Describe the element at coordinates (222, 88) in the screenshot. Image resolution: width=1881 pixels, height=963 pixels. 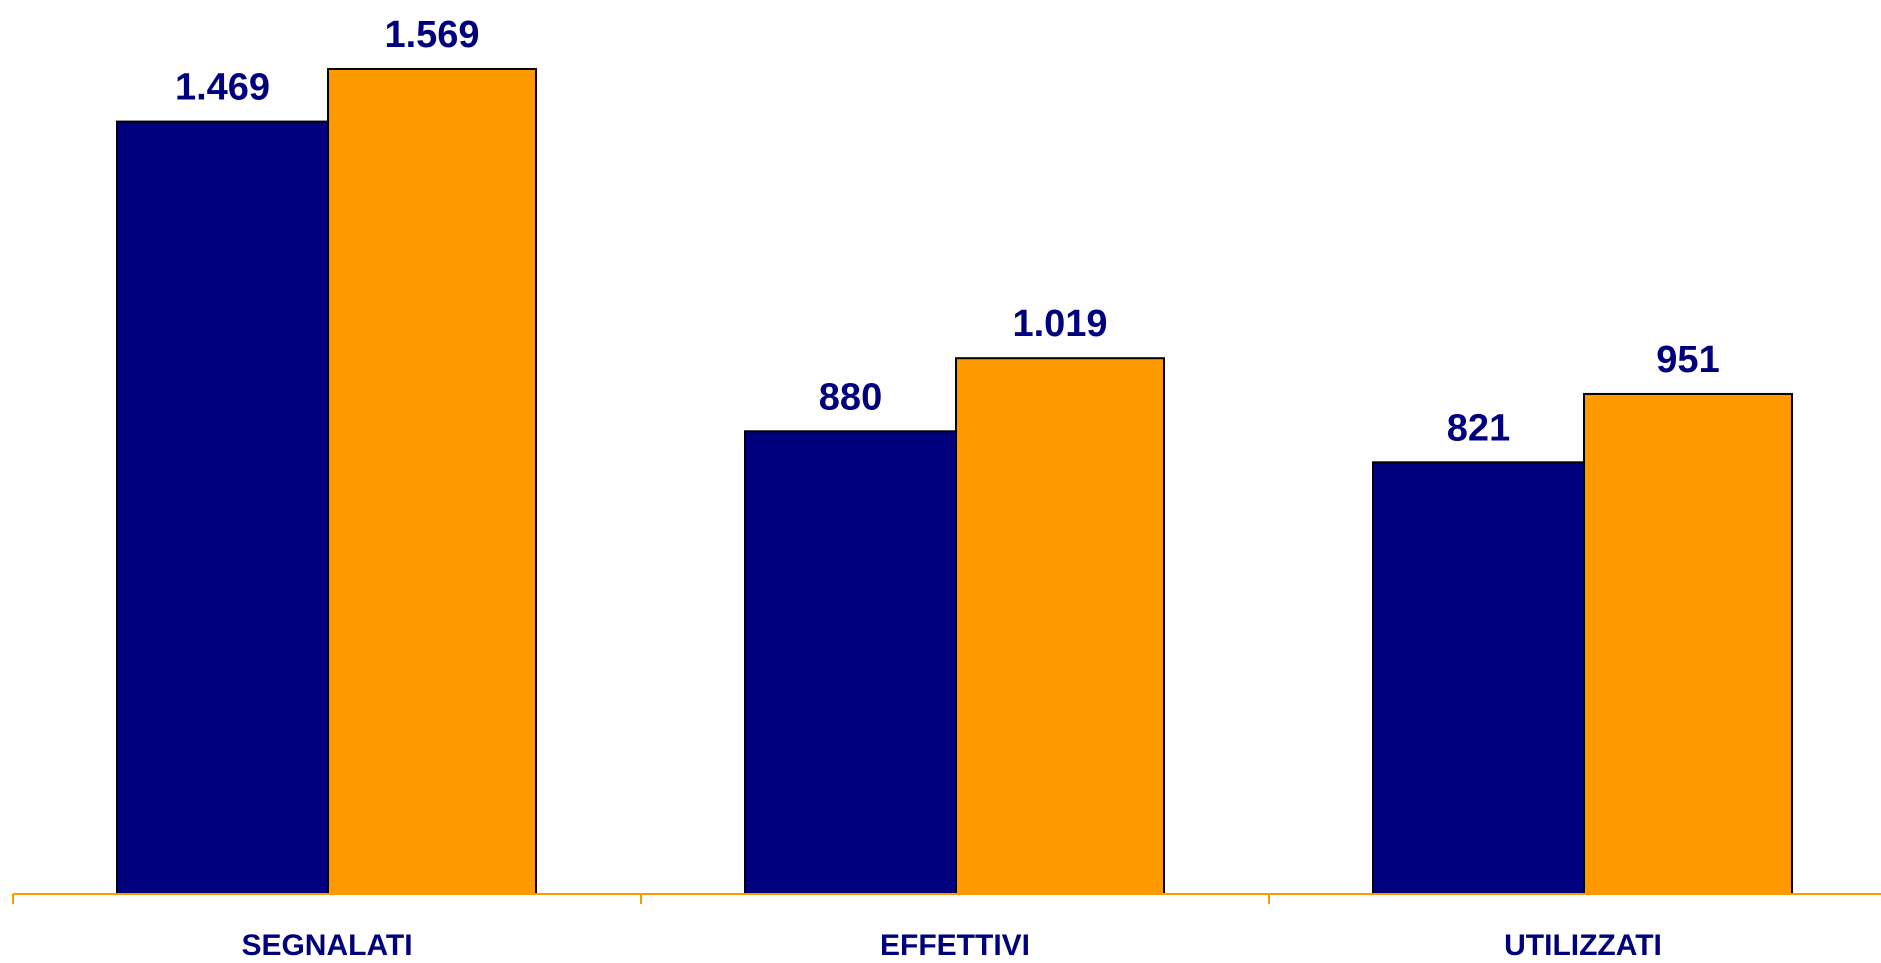
I see `value-label-segnalati-series-1: 1.469` at that location.